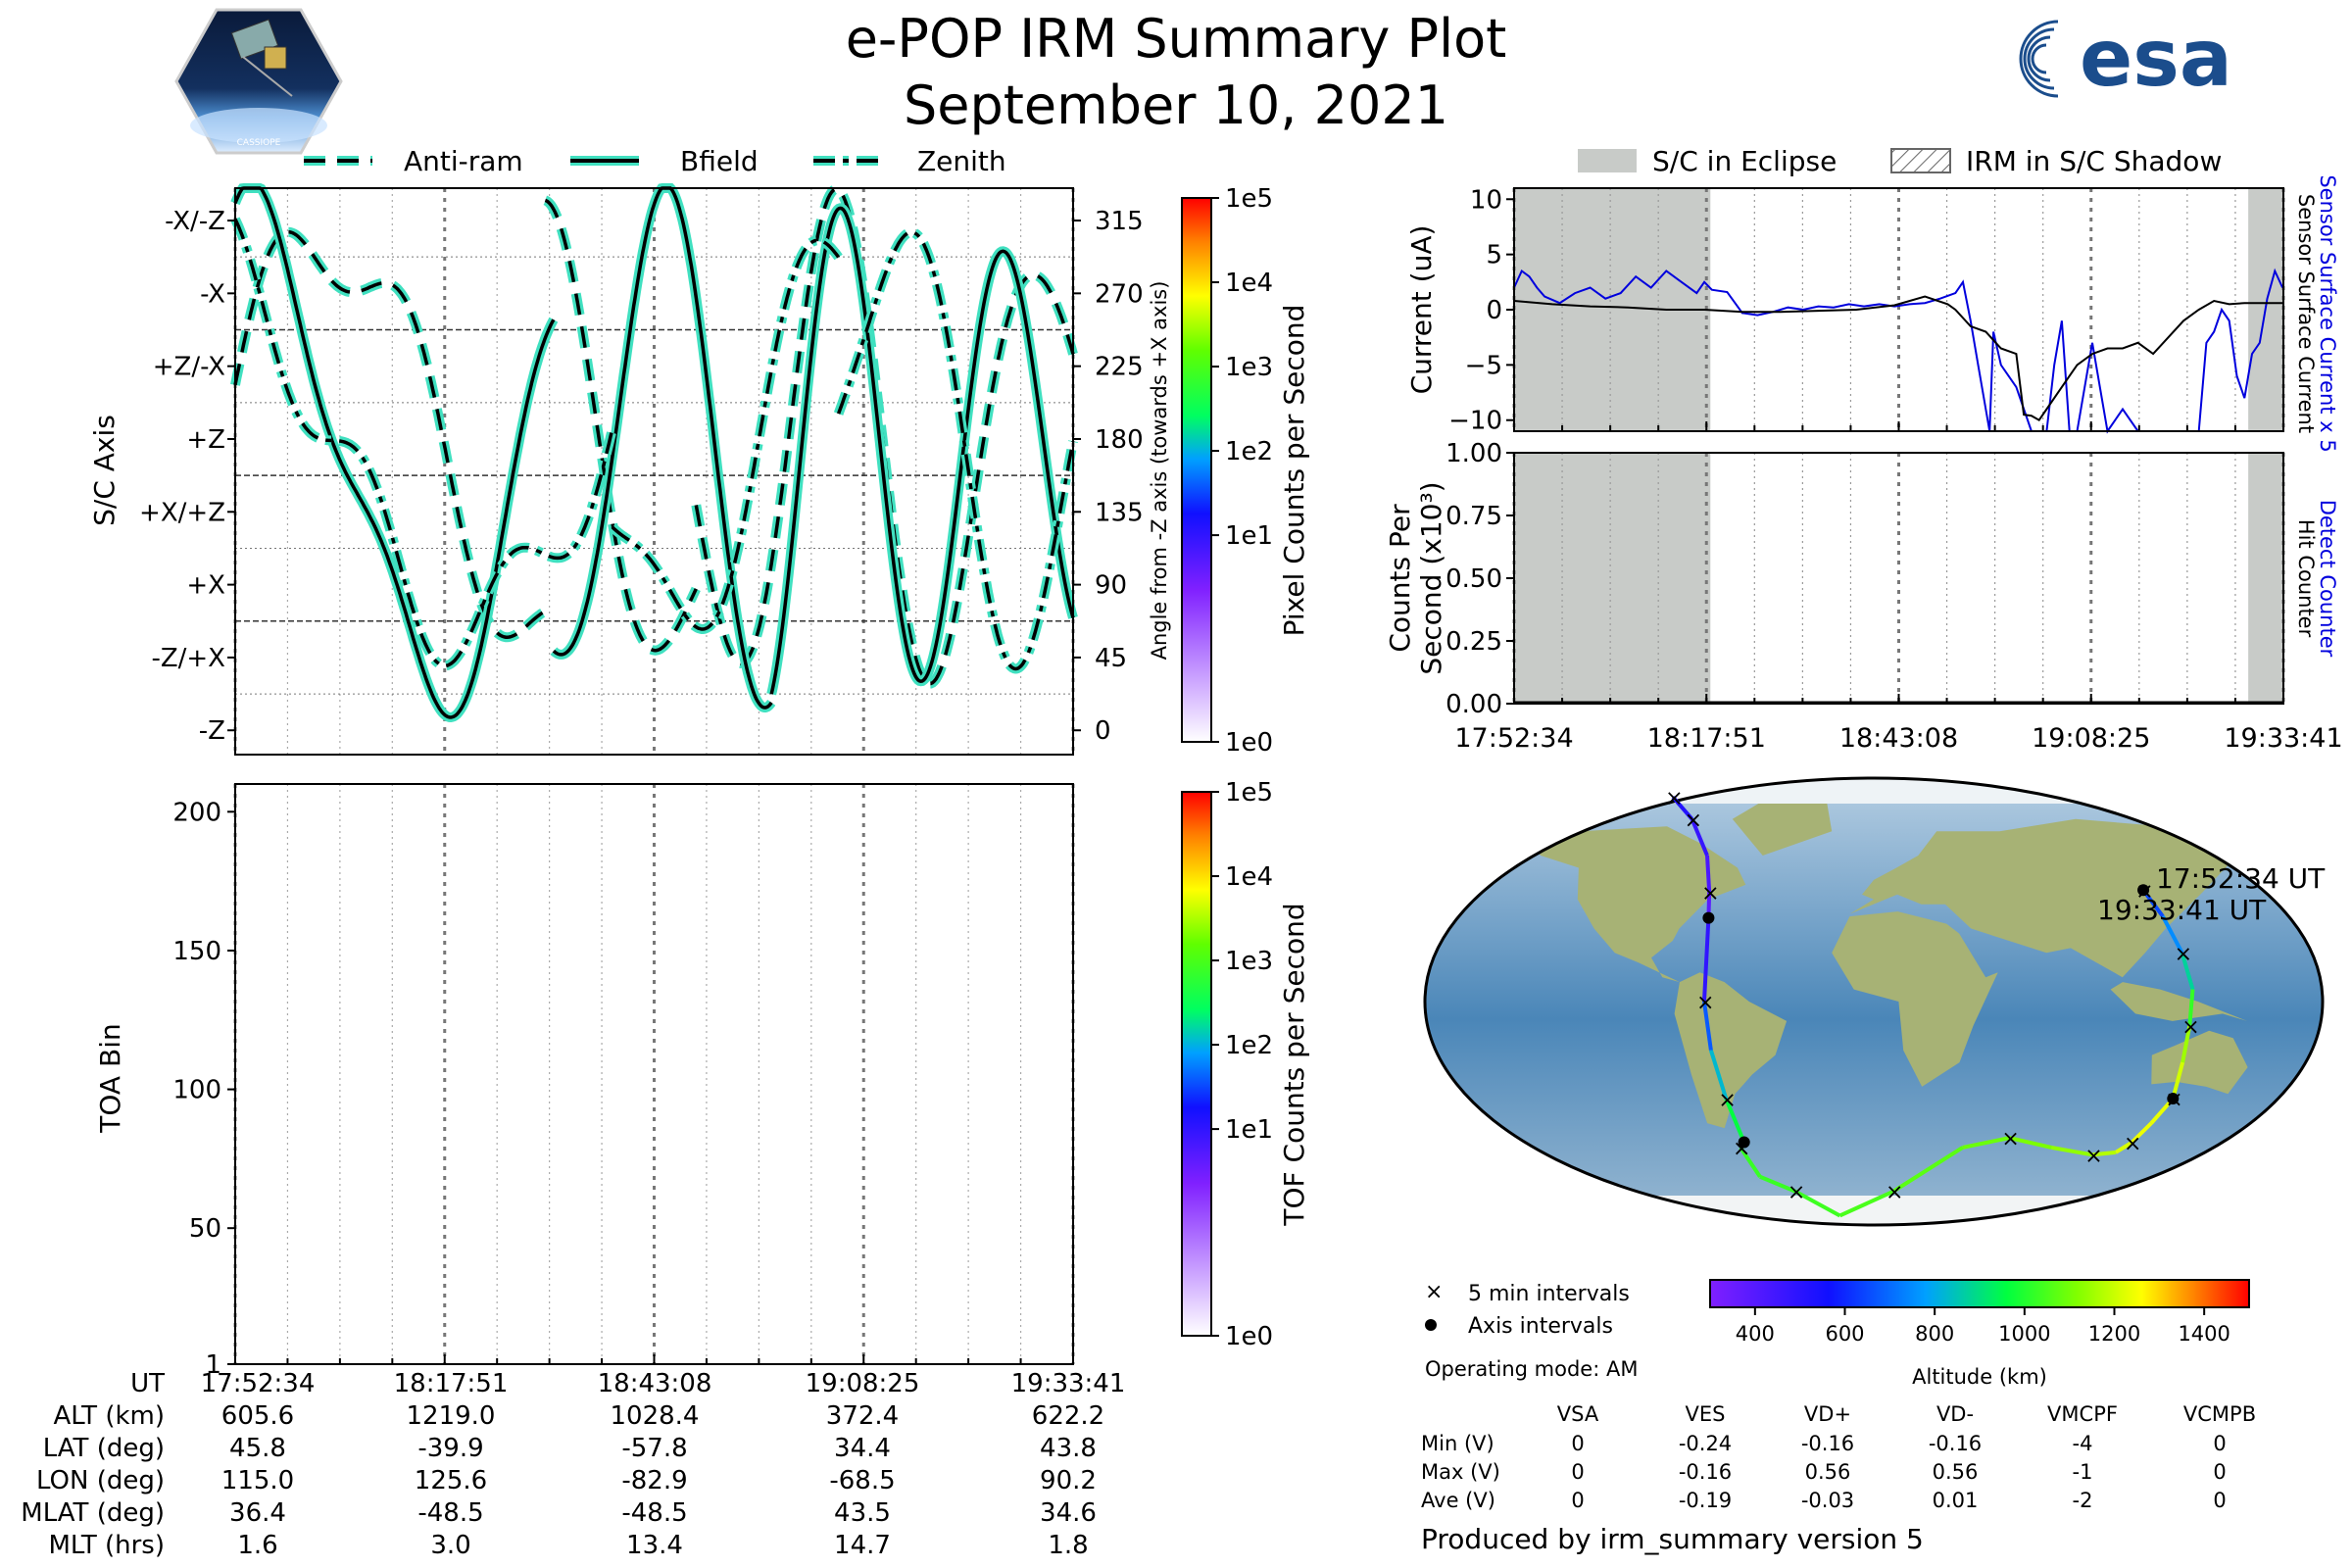  Describe the element at coordinates (1119, 512) in the screenshot. I see `attitude-angle-label: 135` at that location.